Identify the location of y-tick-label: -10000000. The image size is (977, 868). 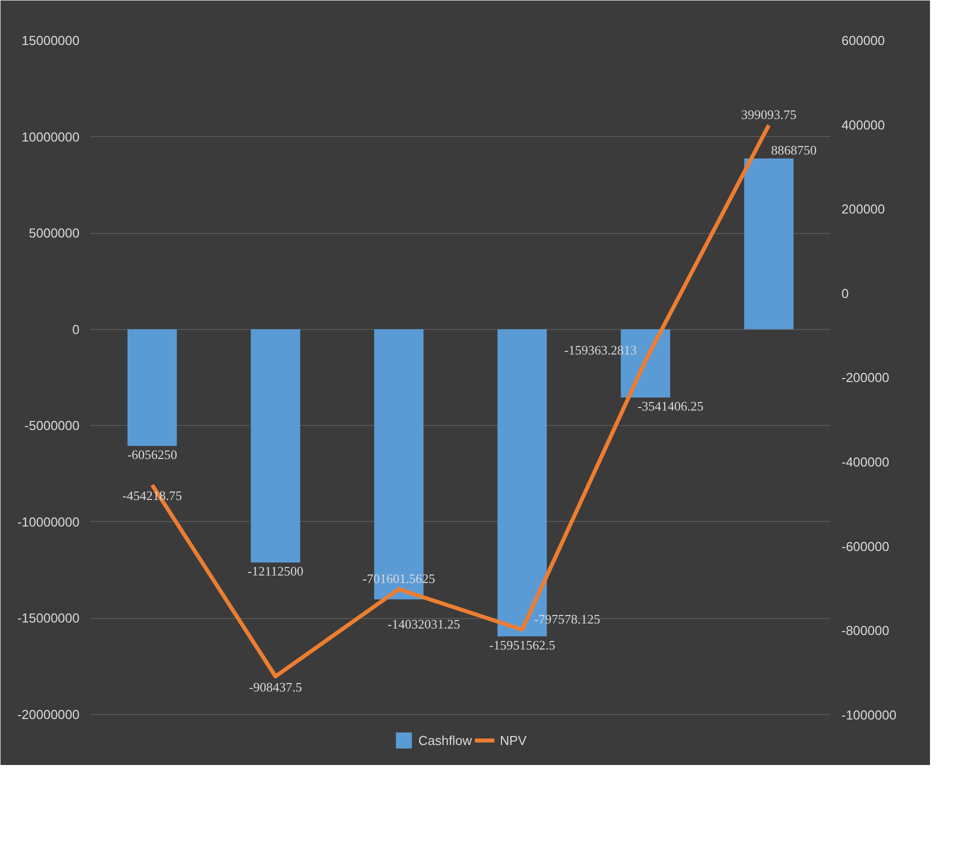
(48, 522).